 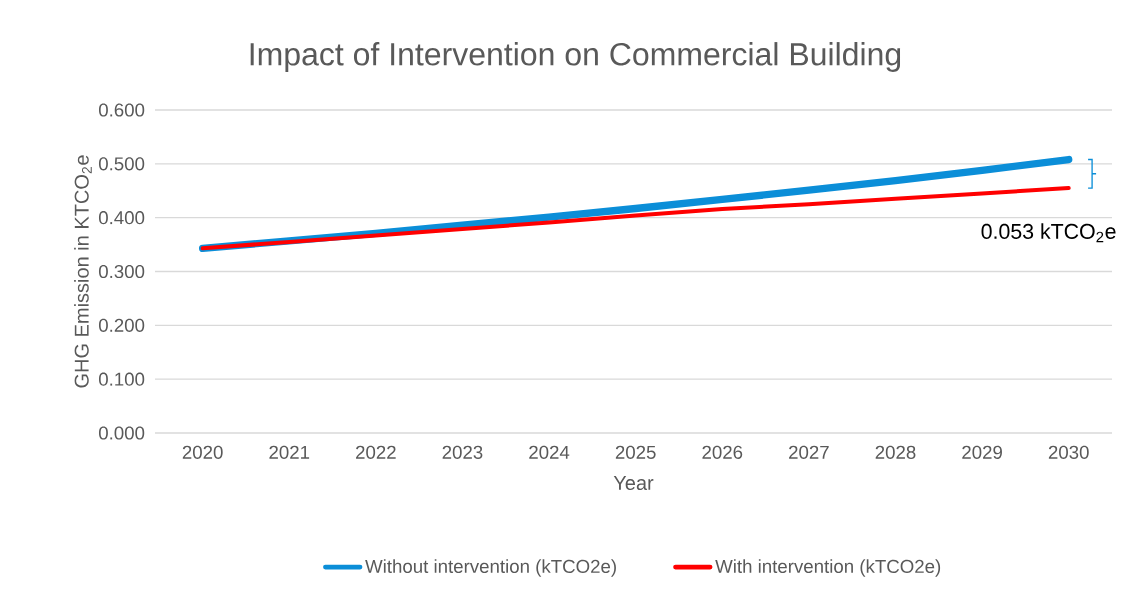 What do you see at coordinates (121, 325) in the screenshot?
I see `y-tick-label: 0.200` at bounding box center [121, 325].